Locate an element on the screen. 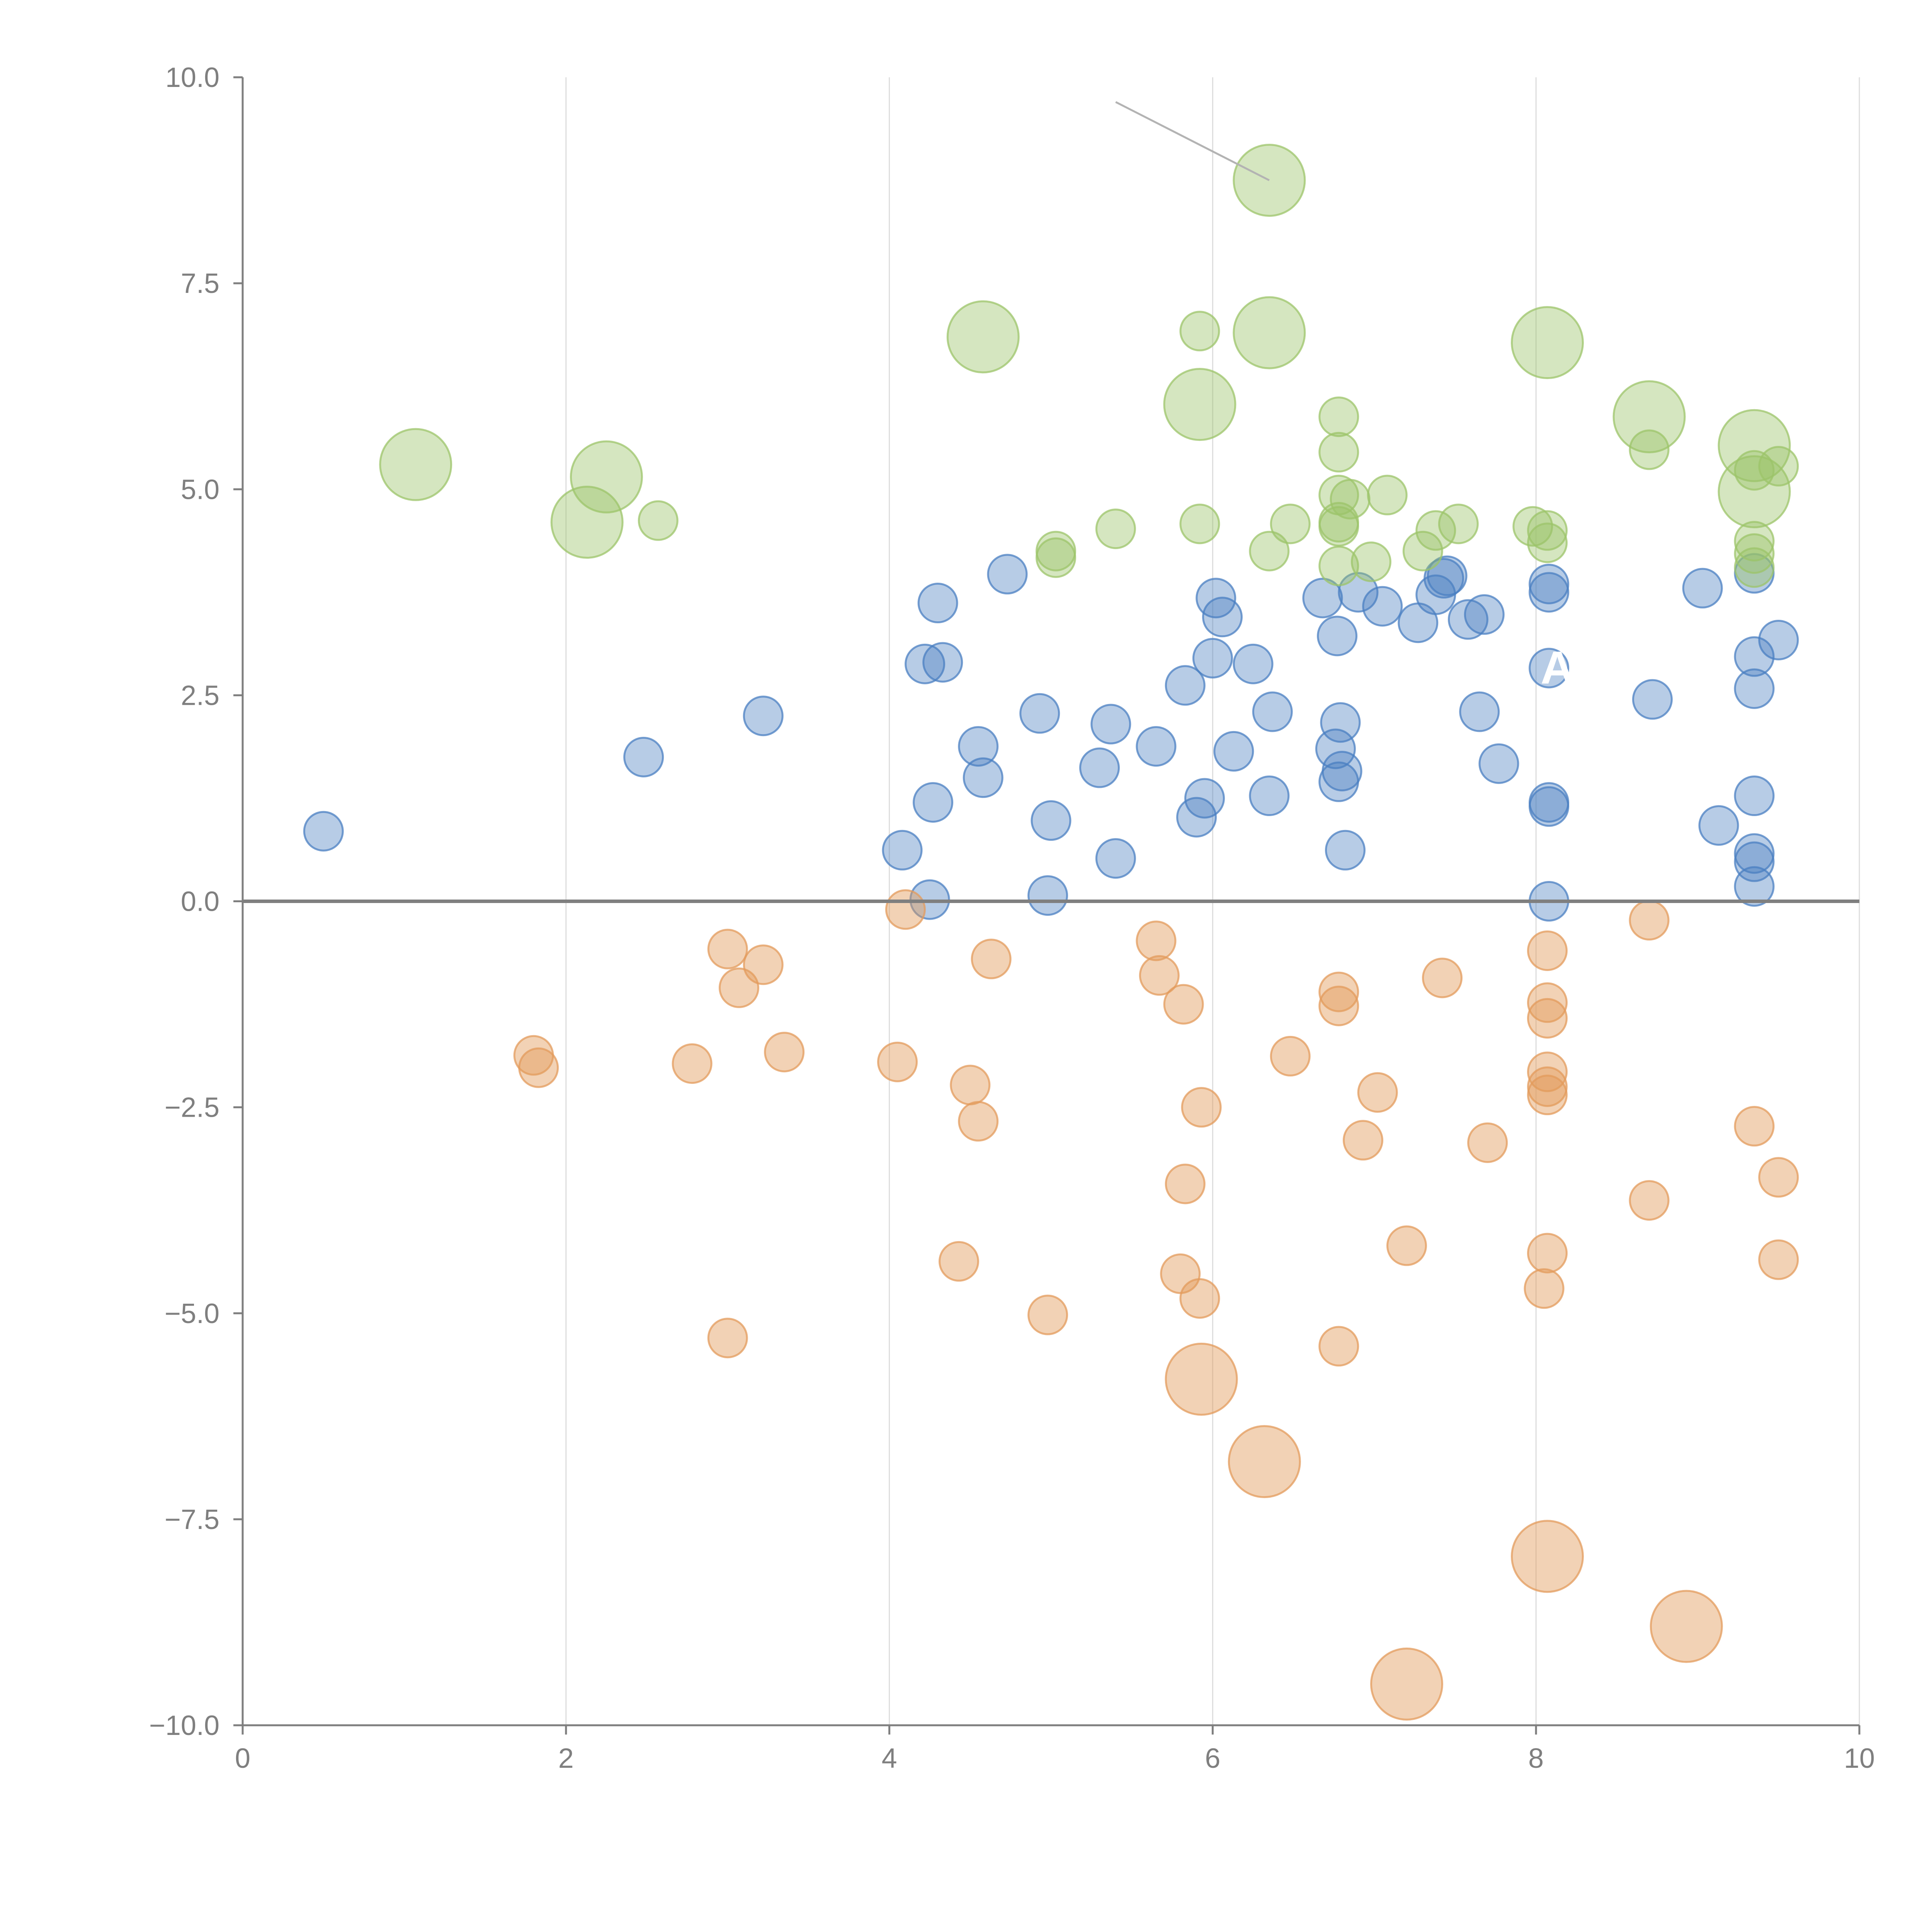 The width and height of the screenshot is (1932, 1932). annotation-label-0: A is located at coordinates (1558, 668).